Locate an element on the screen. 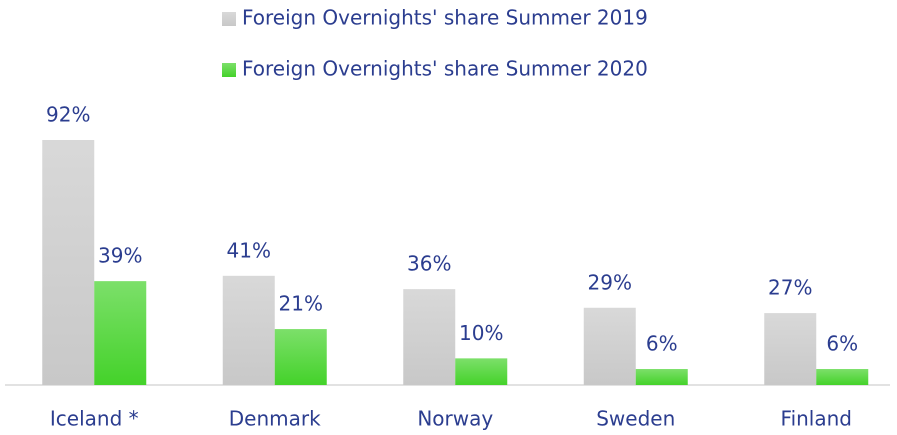 The image size is (897, 435). x-tick-label: Denmark is located at coordinates (275, 419).